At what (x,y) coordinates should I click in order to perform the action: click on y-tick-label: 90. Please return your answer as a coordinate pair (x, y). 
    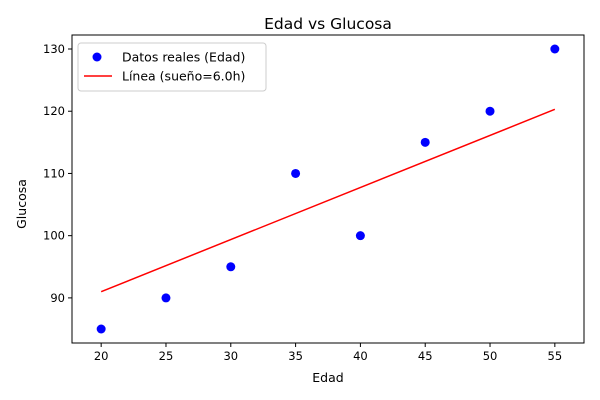
    Looking at the image, I should click on (57, 298).